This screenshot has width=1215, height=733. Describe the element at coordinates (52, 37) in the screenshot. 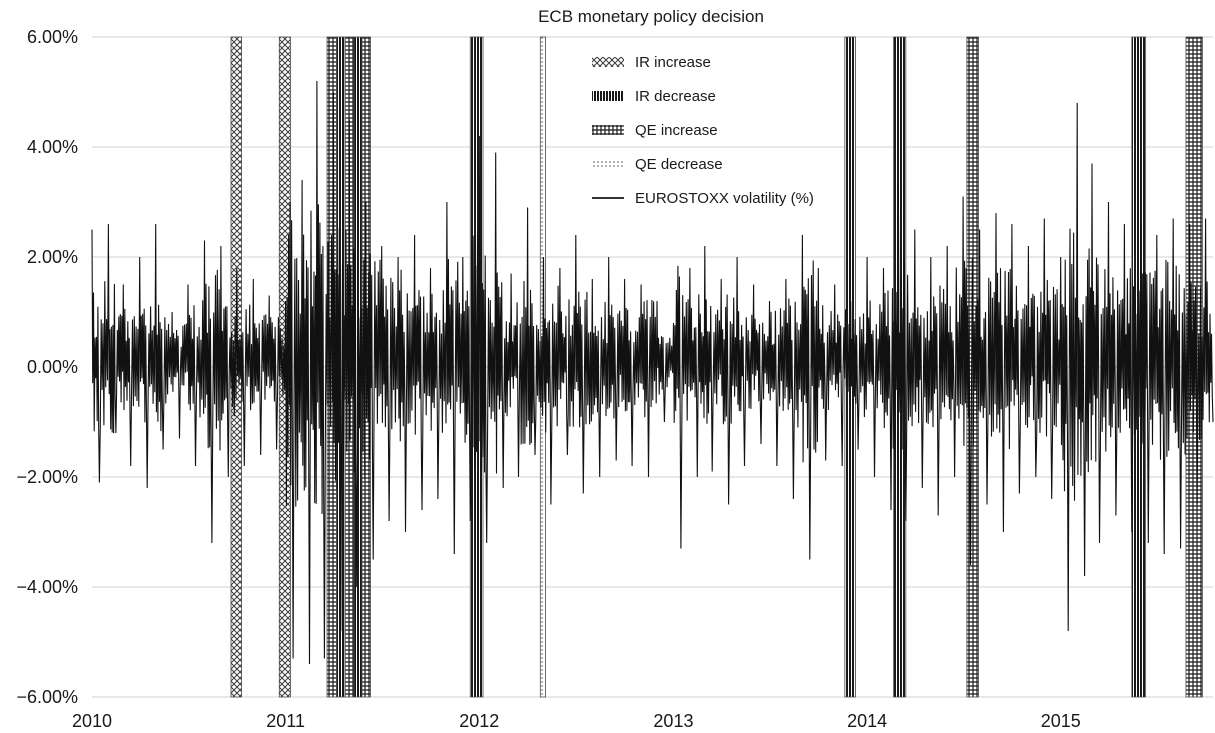

I see `y-tick-label: 6.00%` at that location.